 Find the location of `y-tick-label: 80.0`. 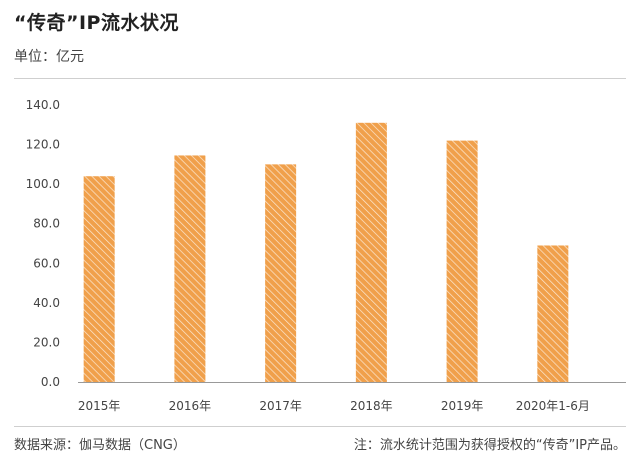

y-tick-label: 80.0 is located at coordinates (46, 224).